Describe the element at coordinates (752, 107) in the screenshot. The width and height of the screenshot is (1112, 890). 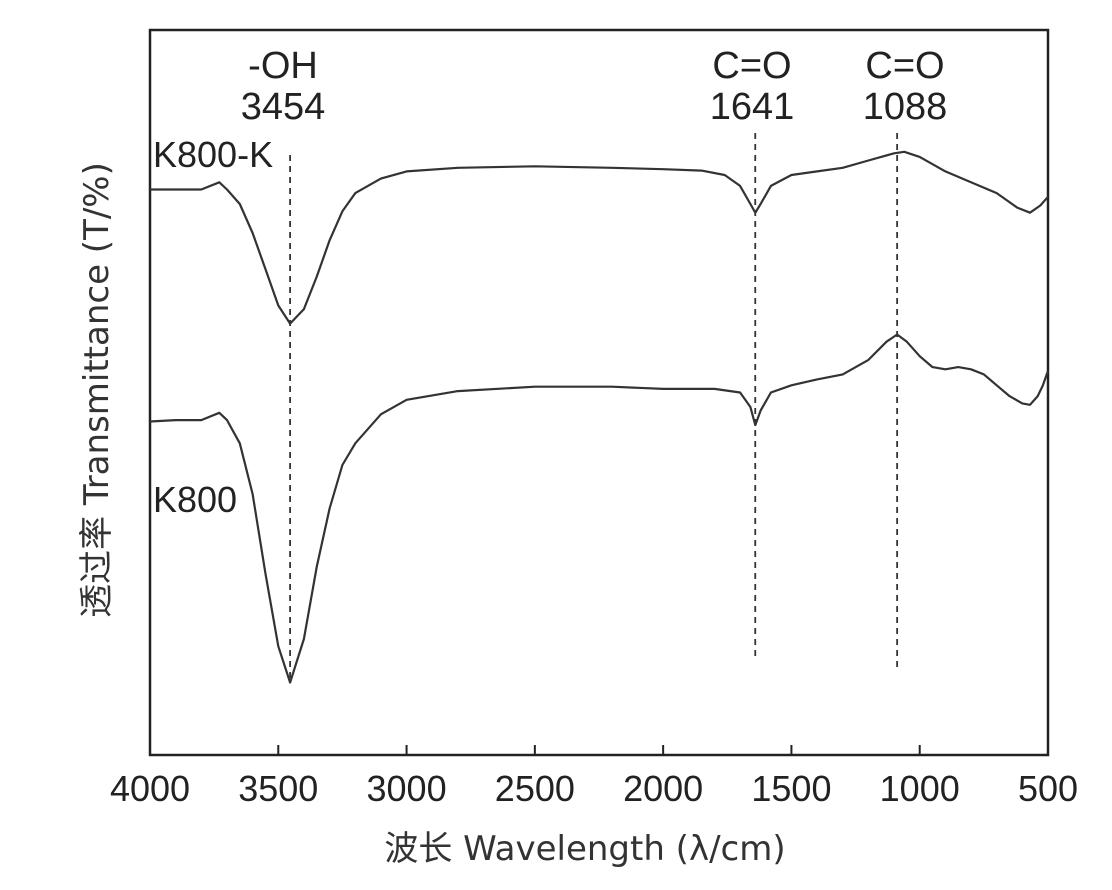
I see `annotation-wavenumber: 1641` at that location.